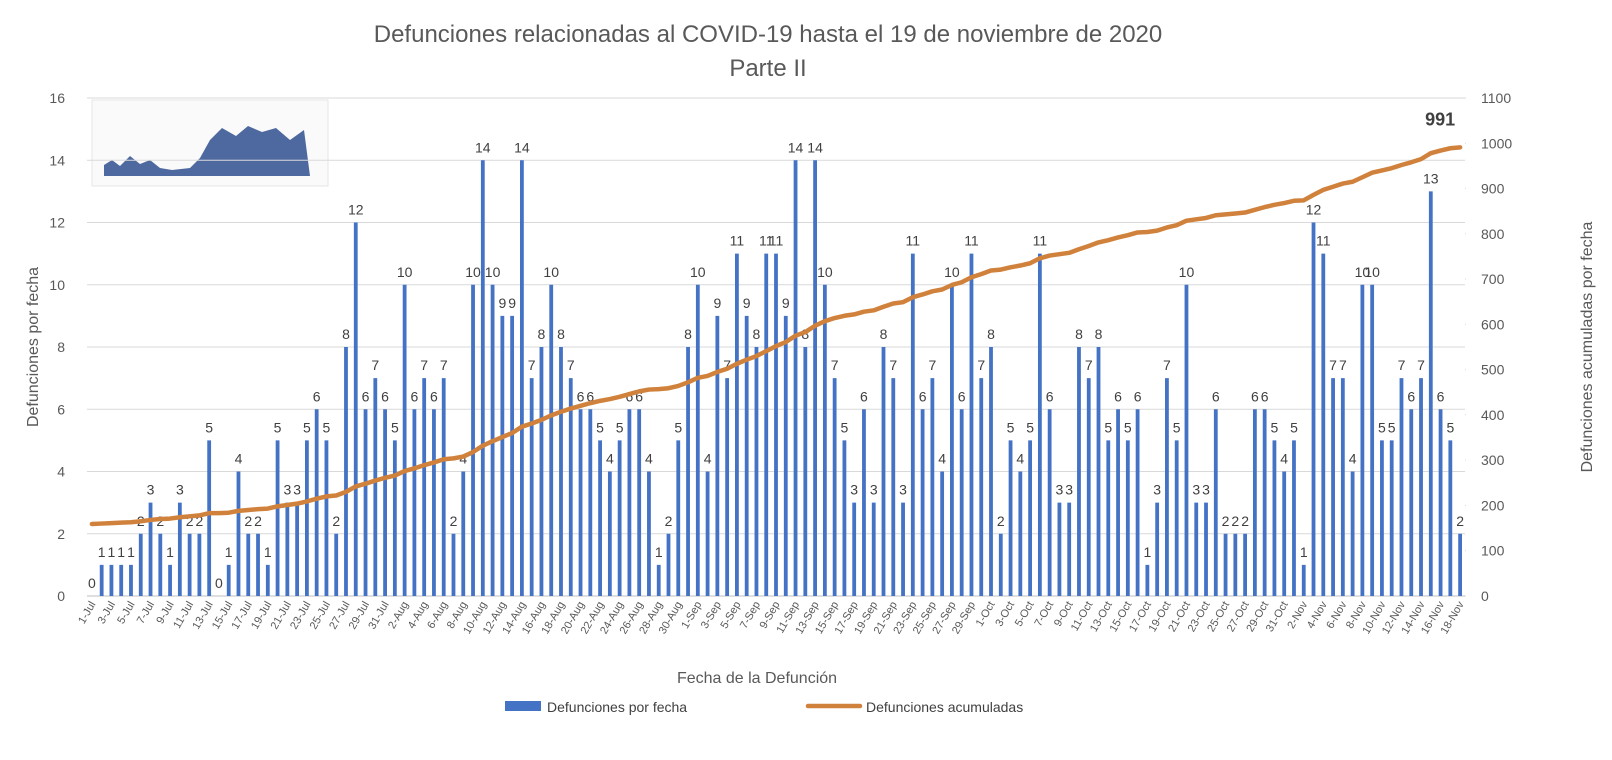  Describe the element at coordinates (1587, 346) in the screenshot. I see `y2-axis-label: Defunciones acumuladas por fecha` at that location.